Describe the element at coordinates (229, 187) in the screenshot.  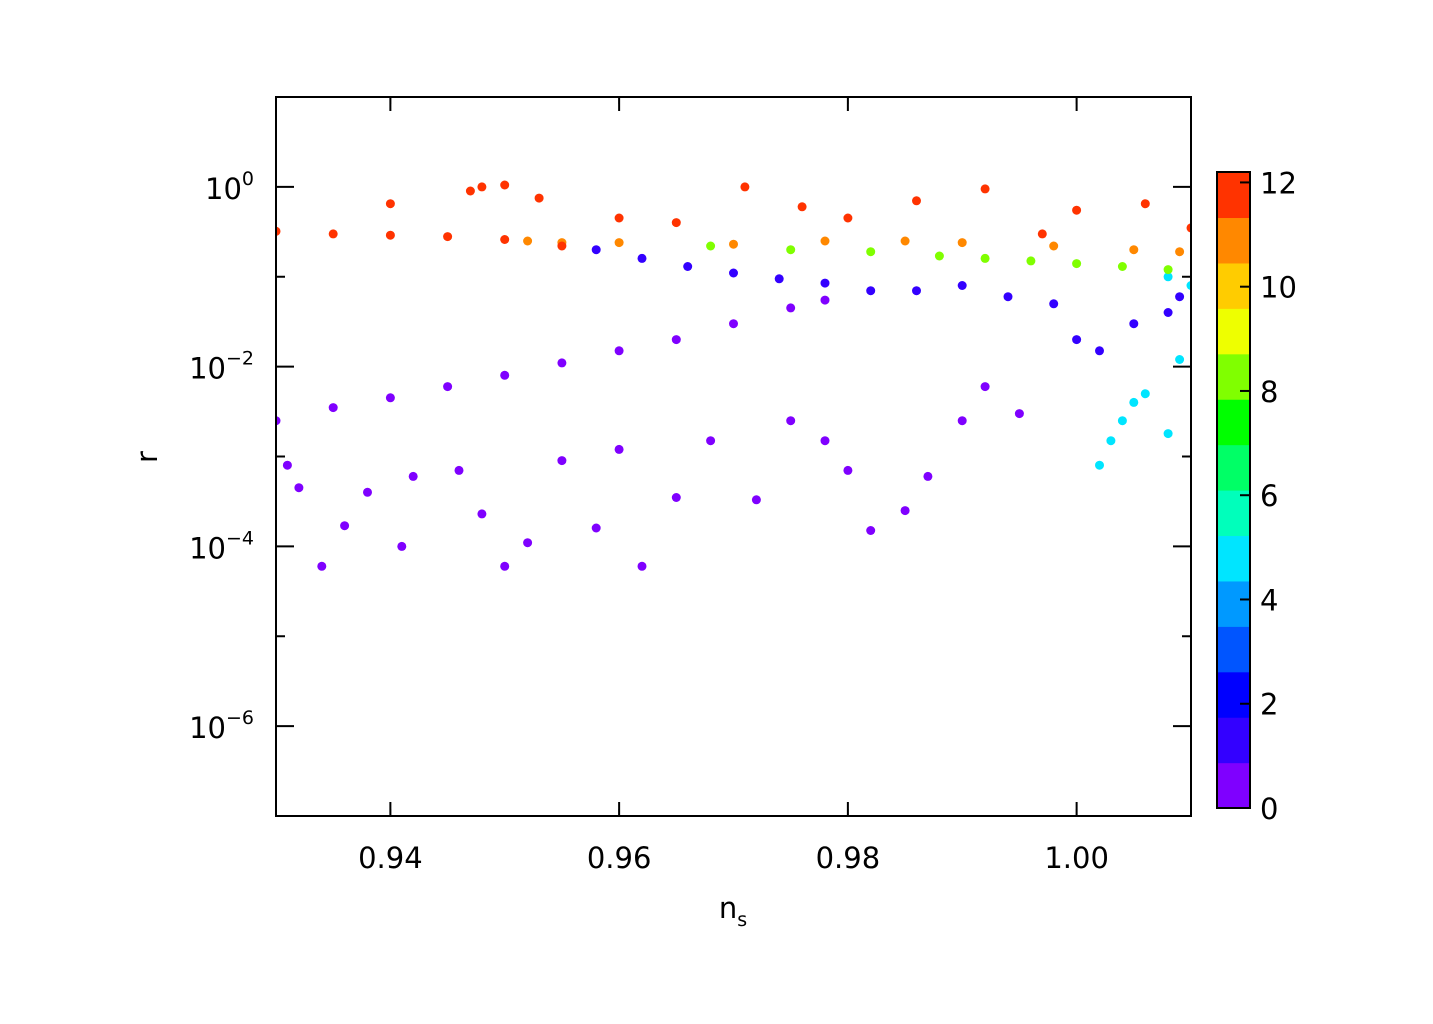
I see `y-tick-label: 10⁰` at that location.